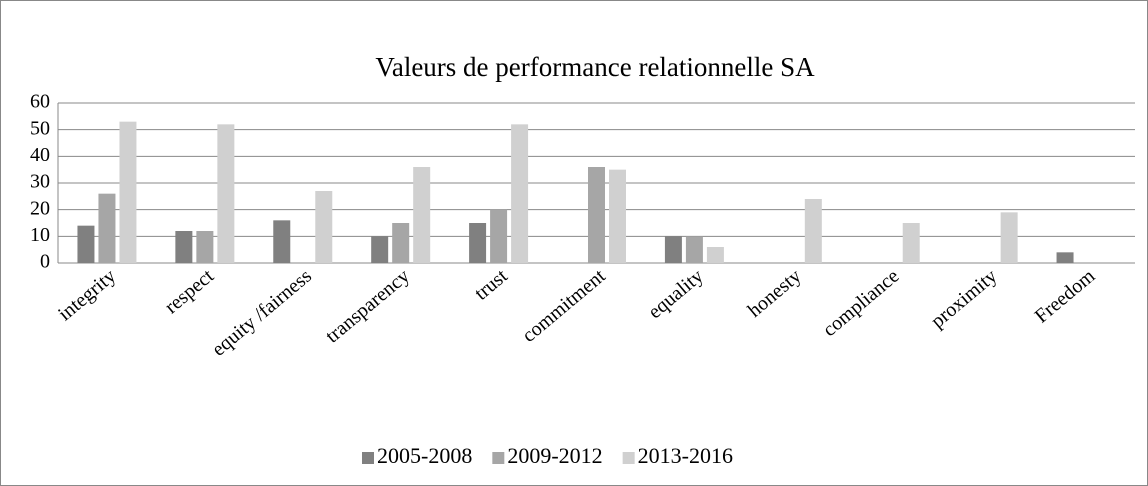 The image size is (1148, 486). I want to click on legend-label: 2013-2016, so click(685, 455).